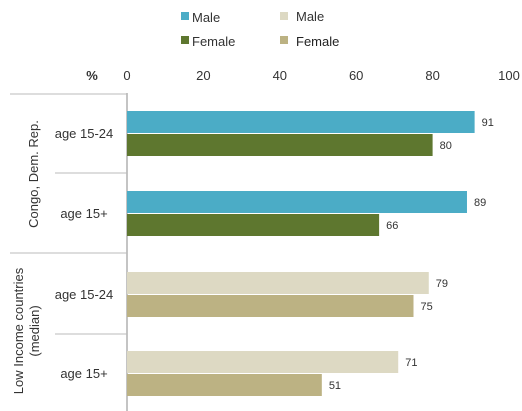 The image size is (522, 411). Describe the element at coordinates (126, 75) in the screenshot. I see `tick-label: 0` at that location.